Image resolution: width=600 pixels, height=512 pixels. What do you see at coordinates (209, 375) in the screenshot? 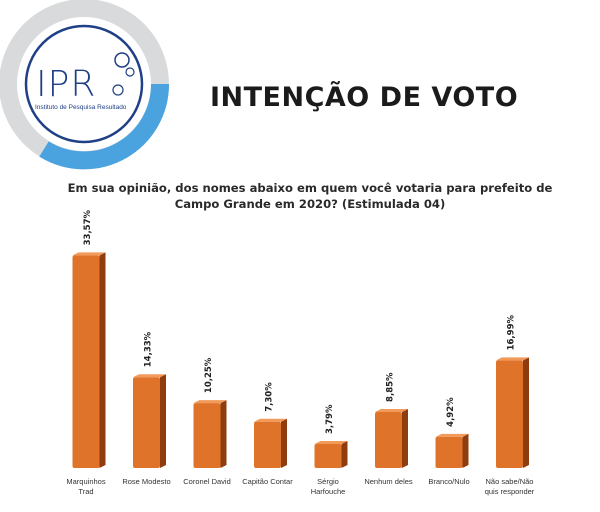
I see `bar-value-label: 10,25%` at bounding box center [209, 375].